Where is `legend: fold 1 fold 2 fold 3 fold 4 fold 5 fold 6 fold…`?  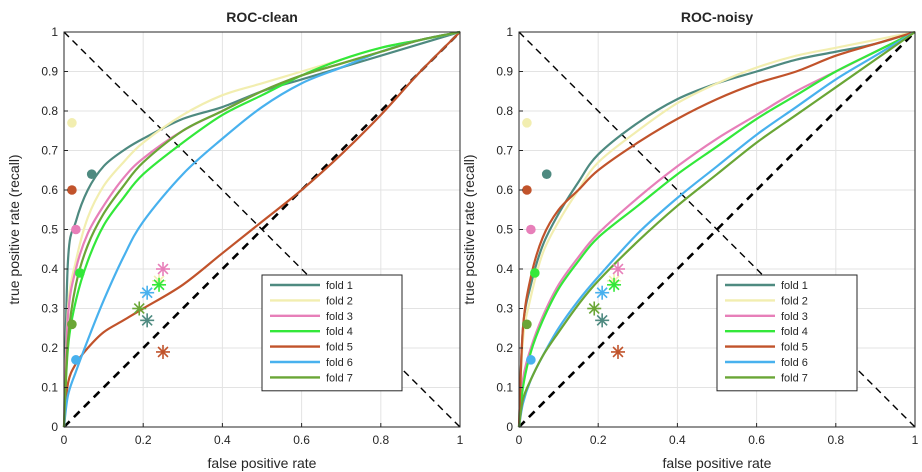
legend: fold 1 fold 2 fold 3 fold 4 fold 5 fold 6 fold… is located at coordinates (332, 333).